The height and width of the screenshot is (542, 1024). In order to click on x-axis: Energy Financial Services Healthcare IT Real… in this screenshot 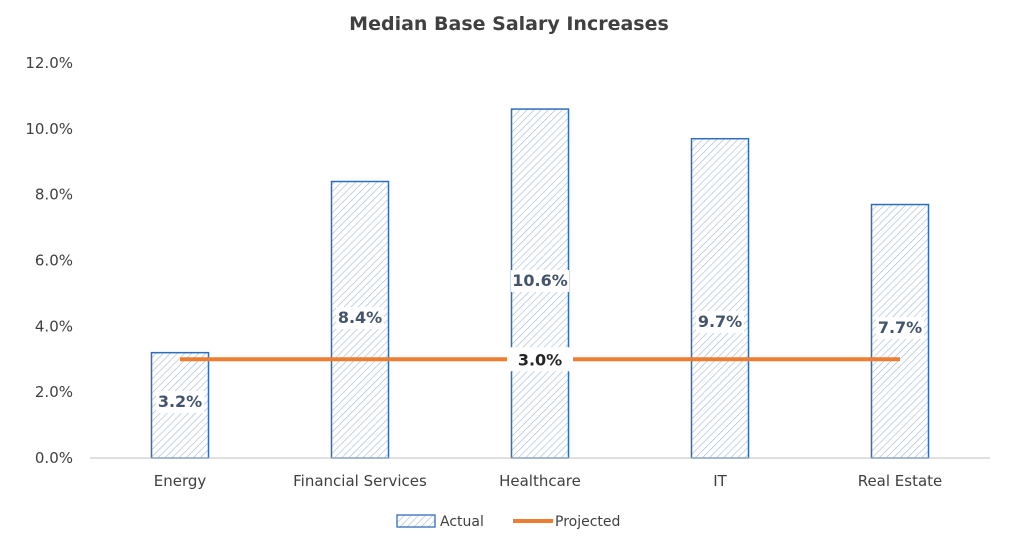, I will do `click(548, 481)`.